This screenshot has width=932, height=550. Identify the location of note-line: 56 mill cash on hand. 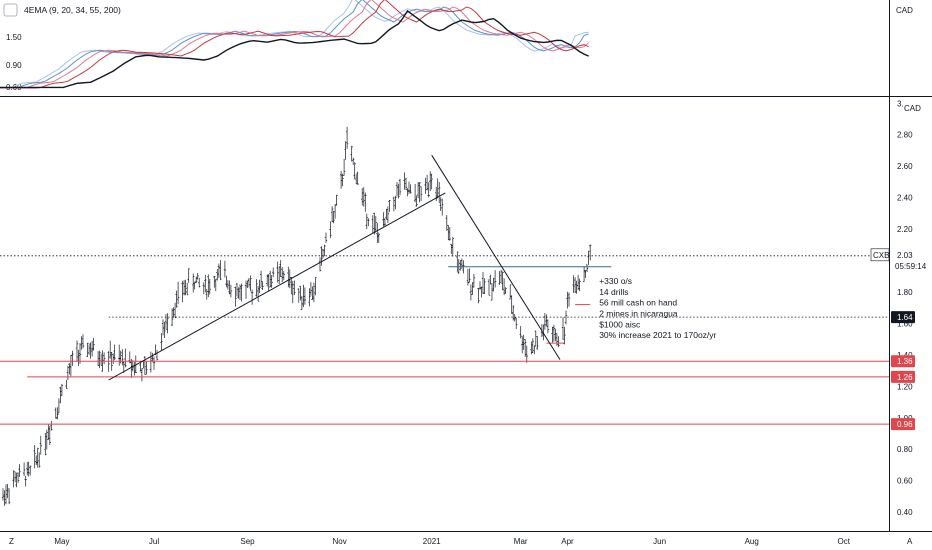
(638, 303).